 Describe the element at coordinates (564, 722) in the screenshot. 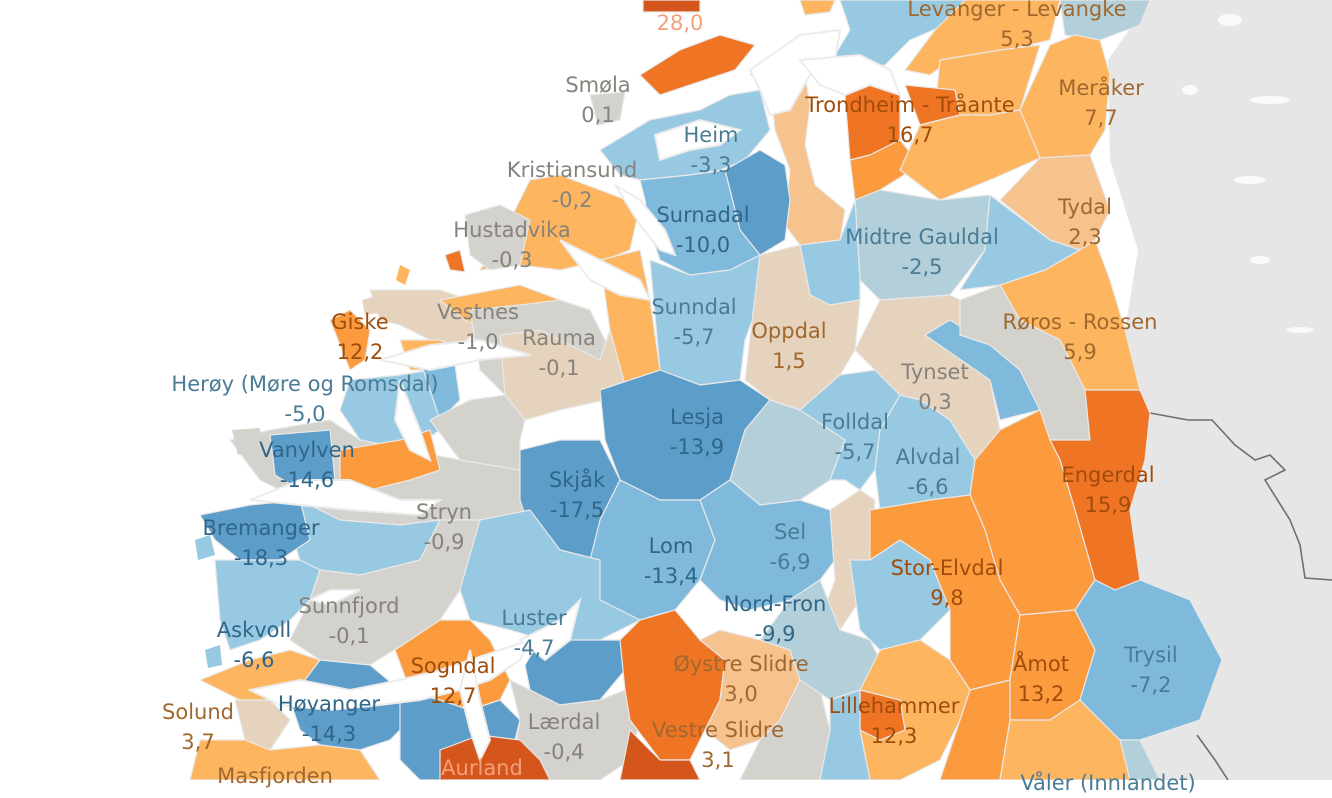

I see `municipality-name: Lærdal` at that location.